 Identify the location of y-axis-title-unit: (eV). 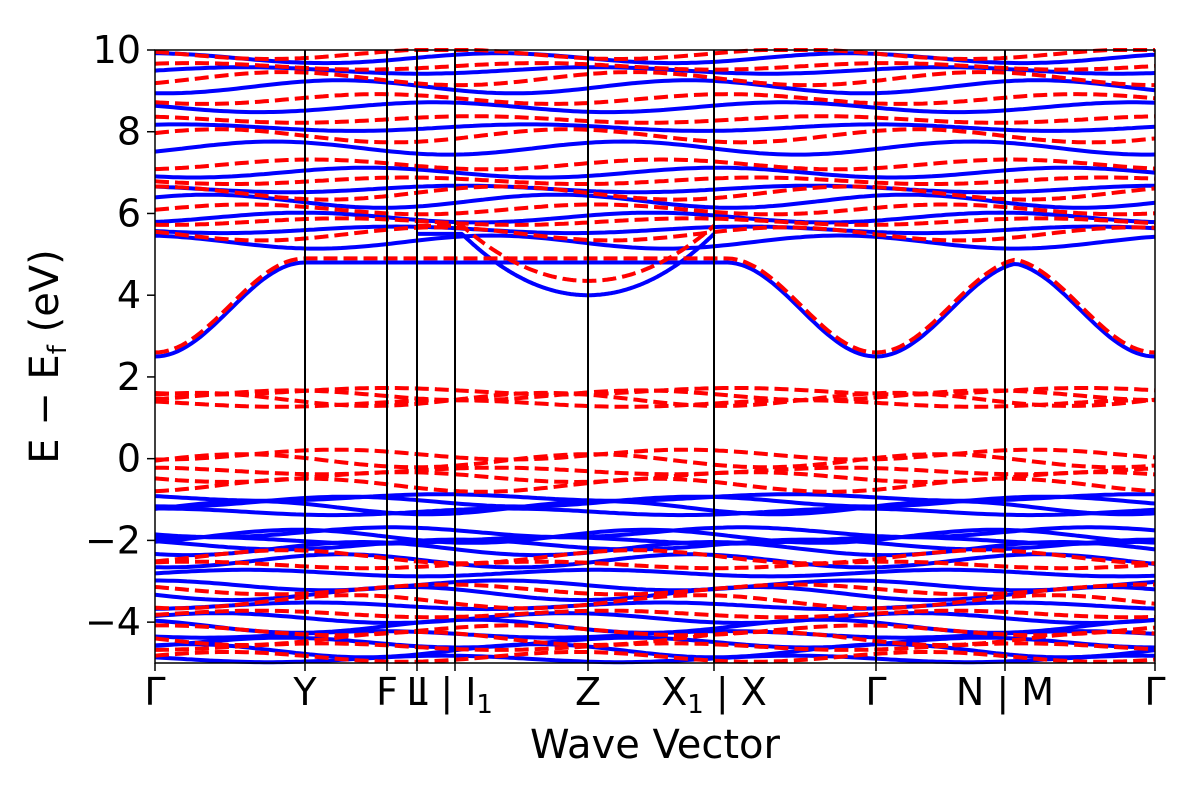
(45, 297).